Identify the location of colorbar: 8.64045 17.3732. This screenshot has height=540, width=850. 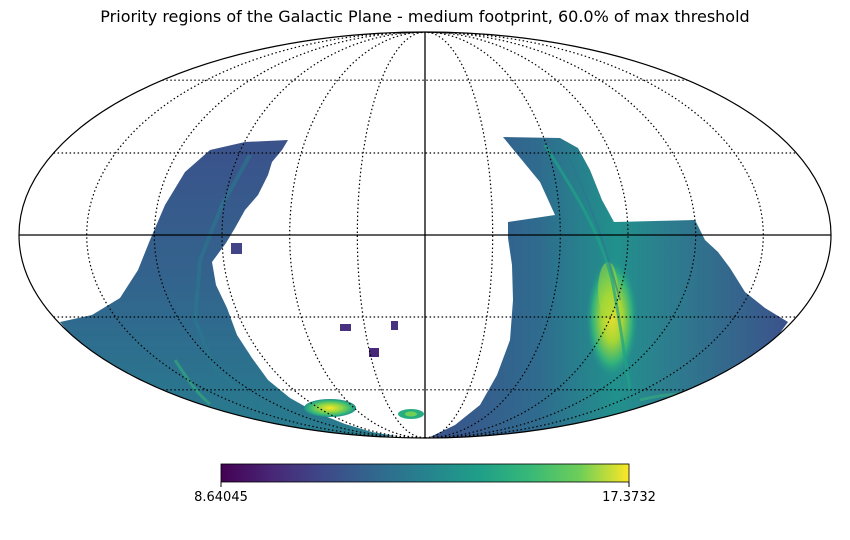
(425, 484).